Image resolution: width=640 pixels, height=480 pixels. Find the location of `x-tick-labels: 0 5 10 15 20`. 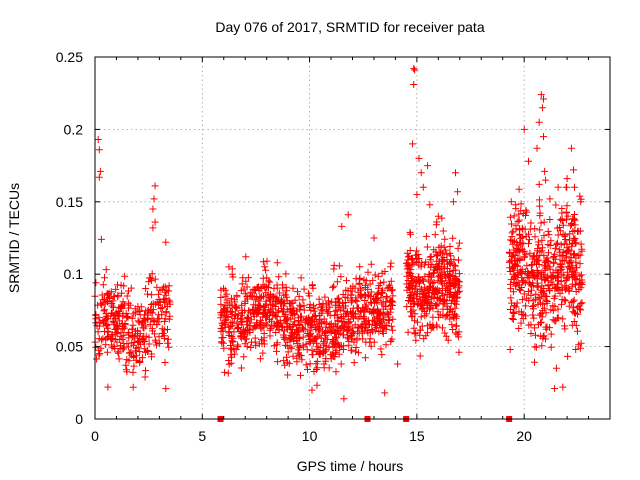

x-tick-labels: 0 5 10 15 20 is located at coordinates (311, 436).